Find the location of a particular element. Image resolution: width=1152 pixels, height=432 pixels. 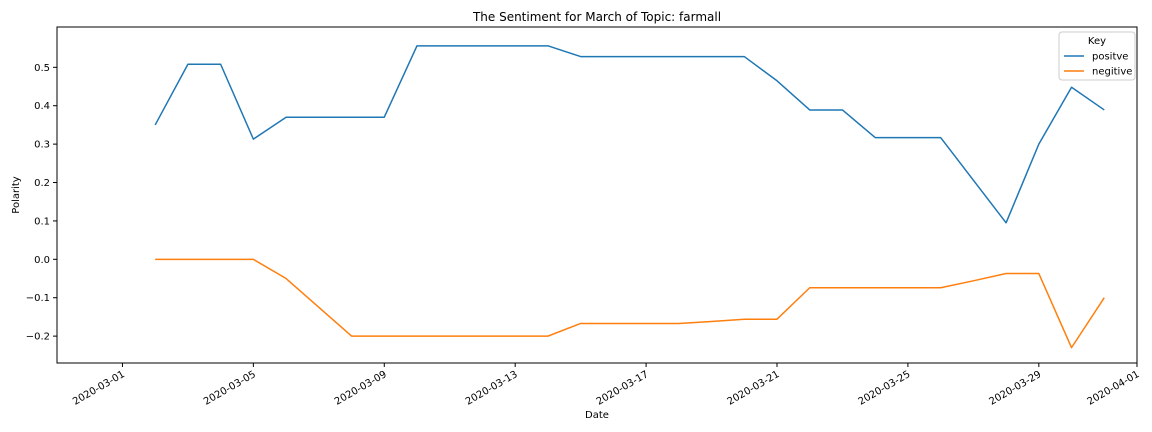

x-axis-title: Date is located at coordinates (597, 415).